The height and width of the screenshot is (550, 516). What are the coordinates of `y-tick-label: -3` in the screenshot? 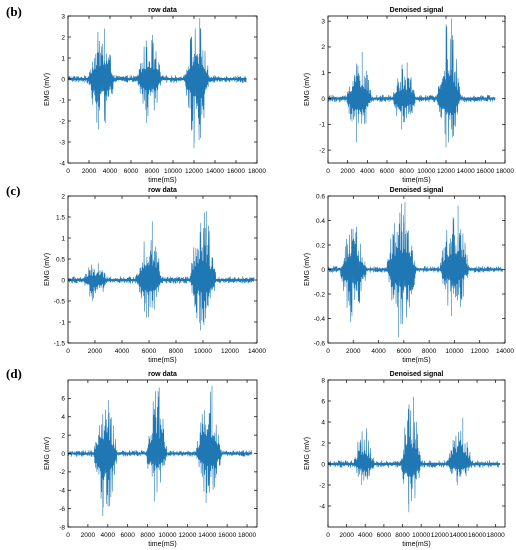 It's located at (62, 142).